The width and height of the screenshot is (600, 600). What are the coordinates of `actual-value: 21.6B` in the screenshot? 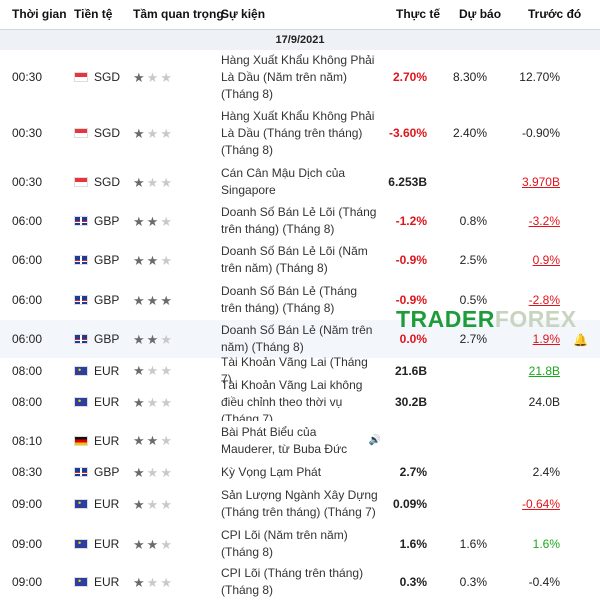 It's located at (410, 370).